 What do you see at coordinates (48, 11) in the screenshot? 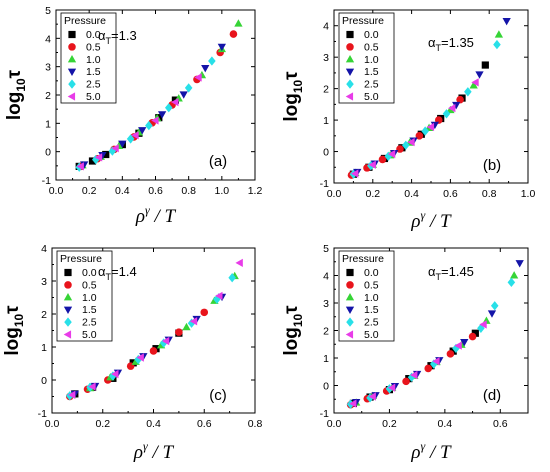
I see `y-tick-label: 5` at bounding box center [48, 11].